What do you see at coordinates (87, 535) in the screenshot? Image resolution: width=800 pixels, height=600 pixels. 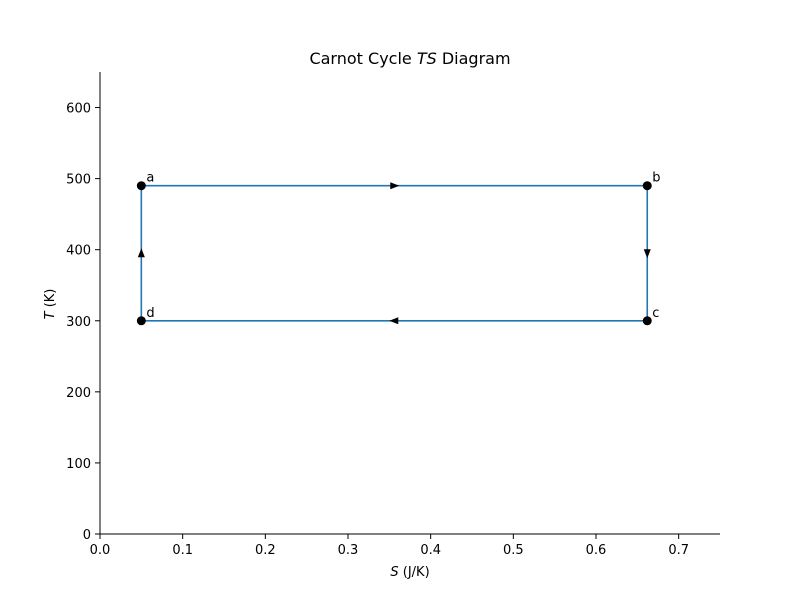 I see `y-tick-label: 0` at bounding box center [87, 535].